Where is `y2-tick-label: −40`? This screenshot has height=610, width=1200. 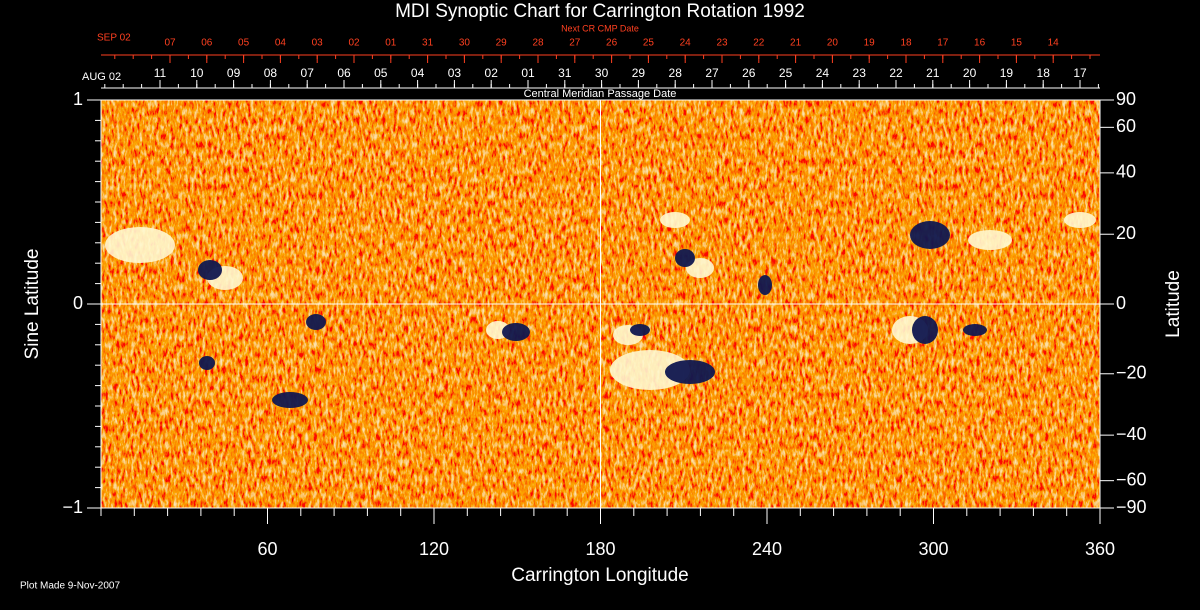 y2-tick-label: −40 is located at coordinates (1131, 434).